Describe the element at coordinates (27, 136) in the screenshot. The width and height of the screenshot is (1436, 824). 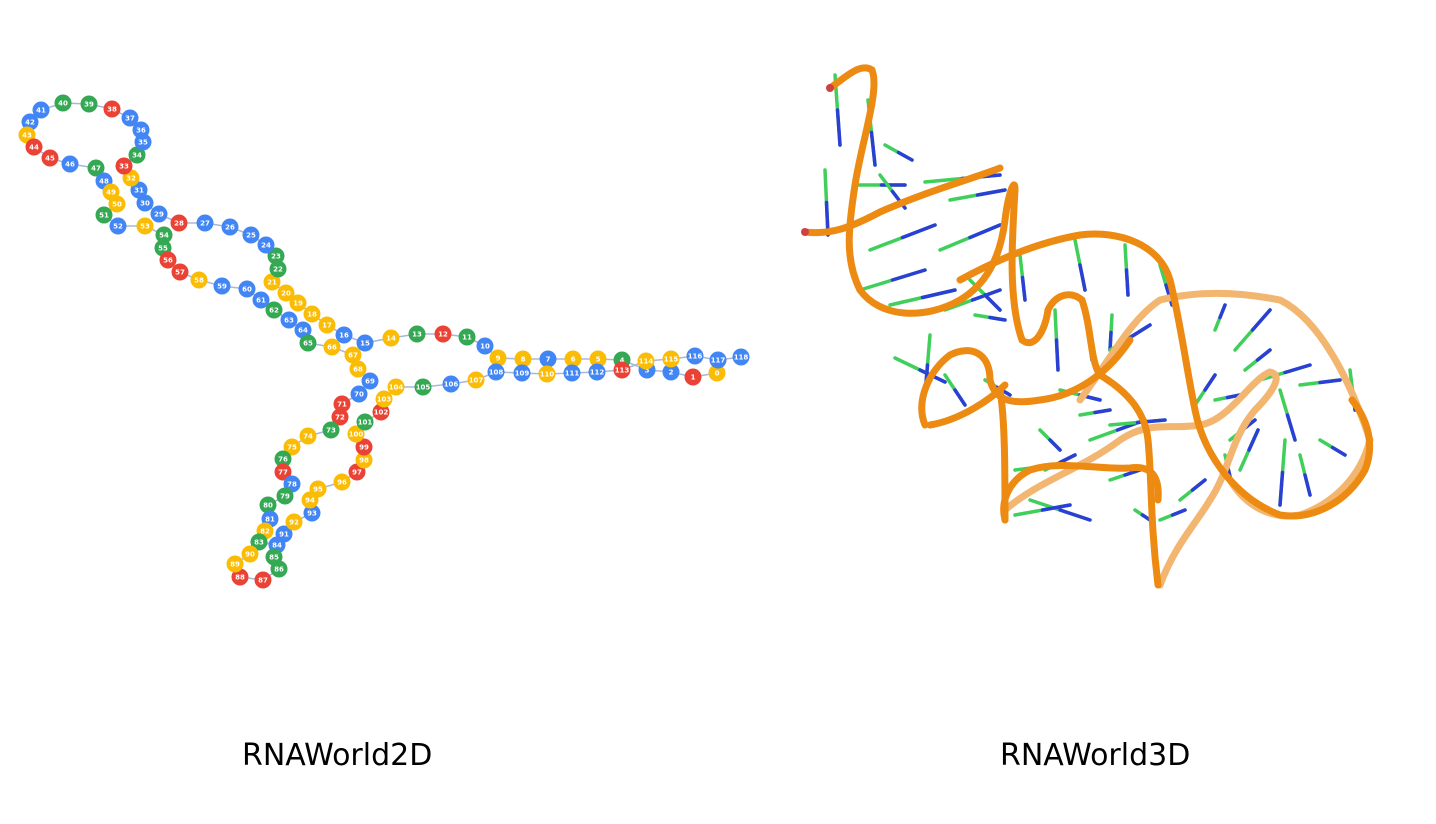
I see `nucleotide-label: 43` at that location.